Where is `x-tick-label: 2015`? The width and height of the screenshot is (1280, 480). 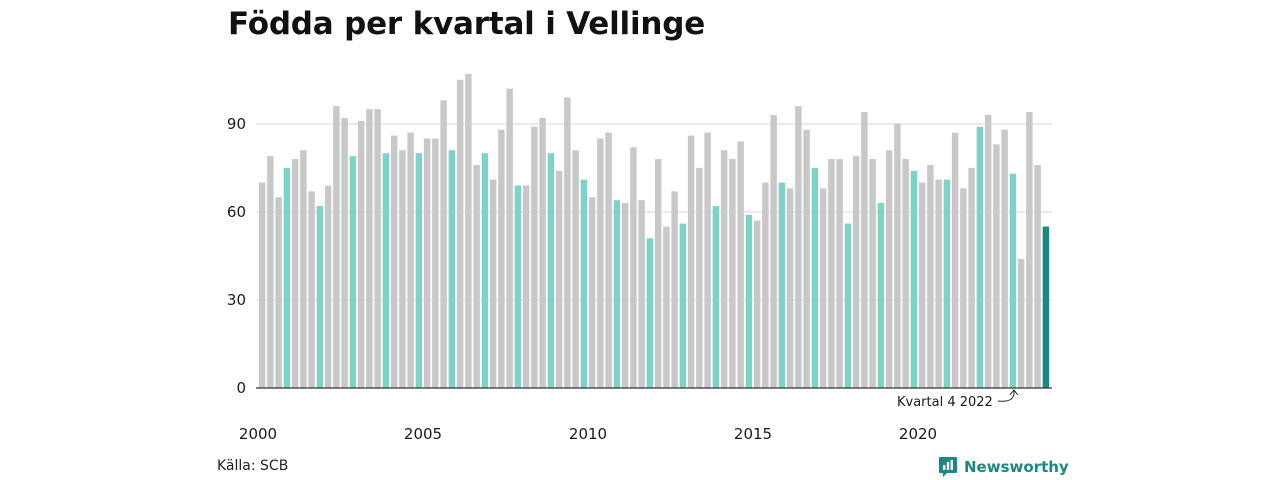
x-tick-label: 2015 is located at coordinates (753, 434).